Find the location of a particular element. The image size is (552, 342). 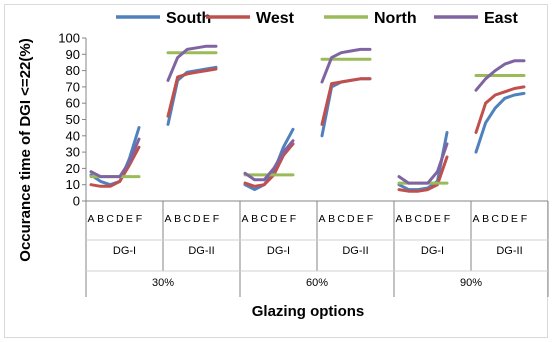

y-tick-label: 100 is located at coordinates (69, 38).